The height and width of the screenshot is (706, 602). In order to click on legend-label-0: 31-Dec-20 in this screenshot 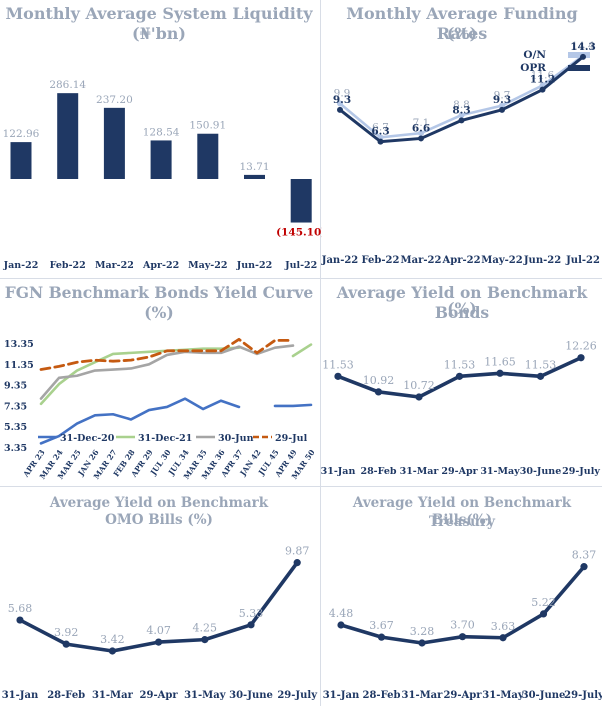, I will do `click(87, 438)`.